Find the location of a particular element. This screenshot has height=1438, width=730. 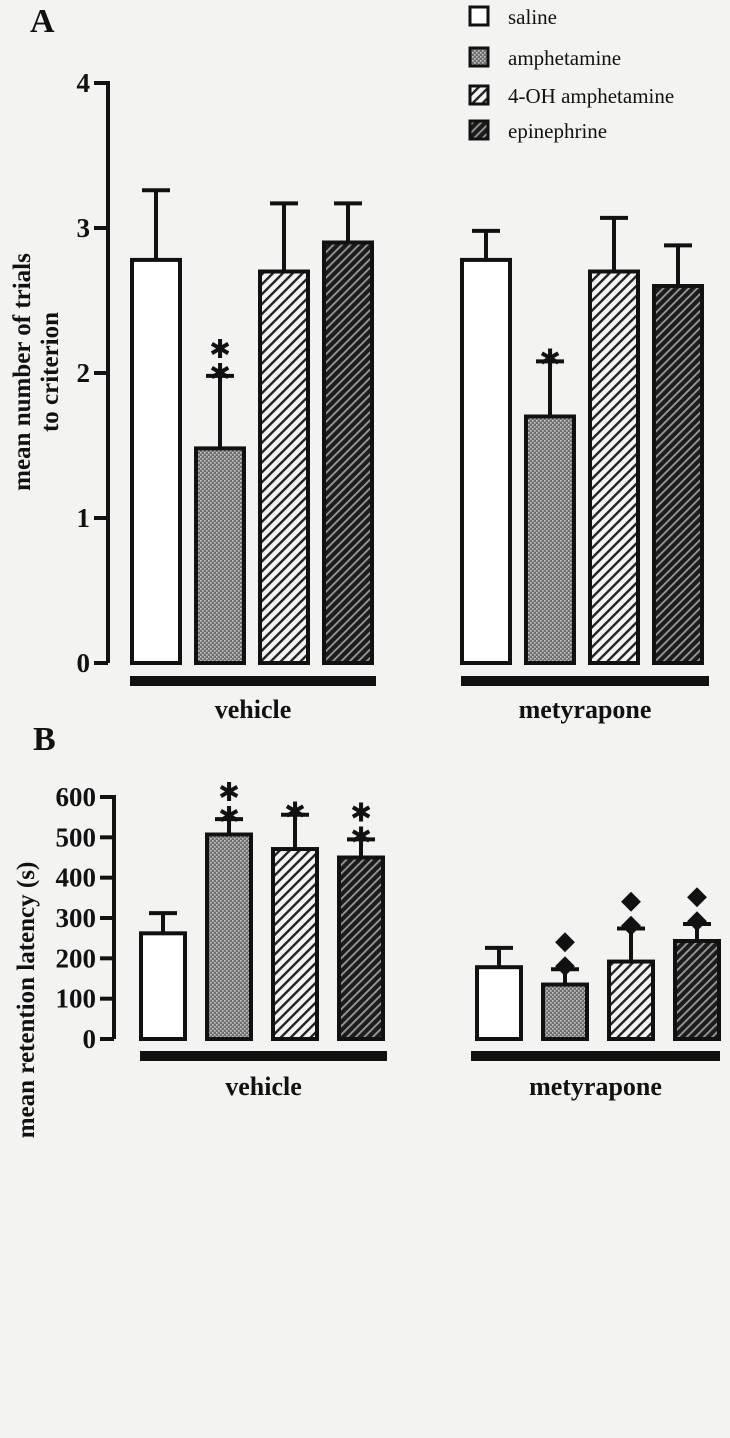

bar-b-metyrapone-epinephrine is located at coordinates (697, 989).